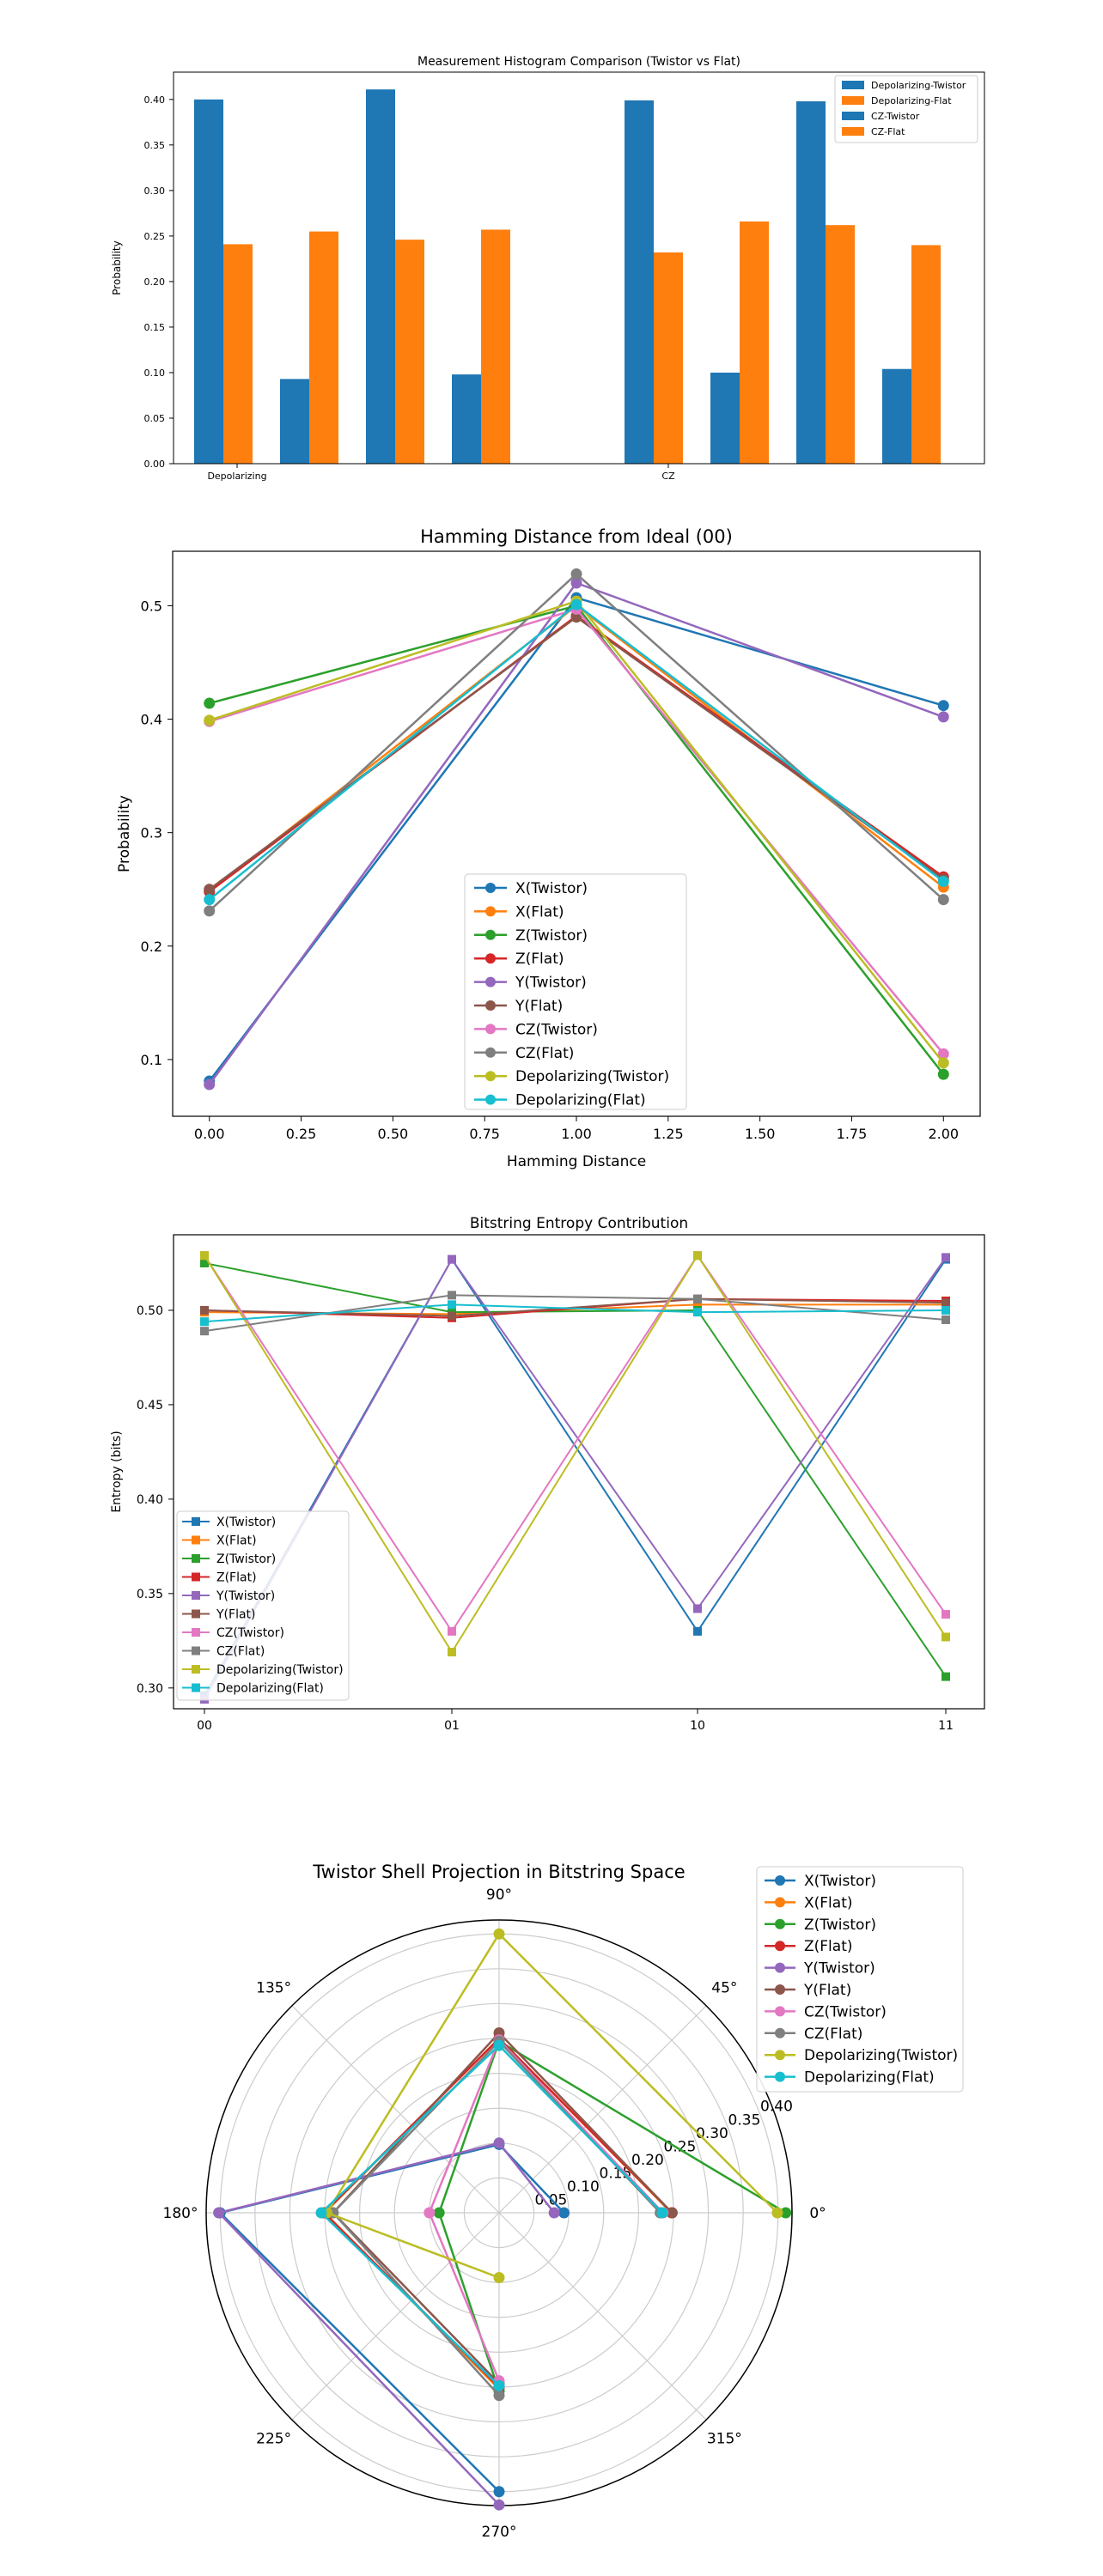 Image resolution: width=1103 pixels, height=2576 pixels. I want to click on theta-label: 315°, so click(724, 2438).